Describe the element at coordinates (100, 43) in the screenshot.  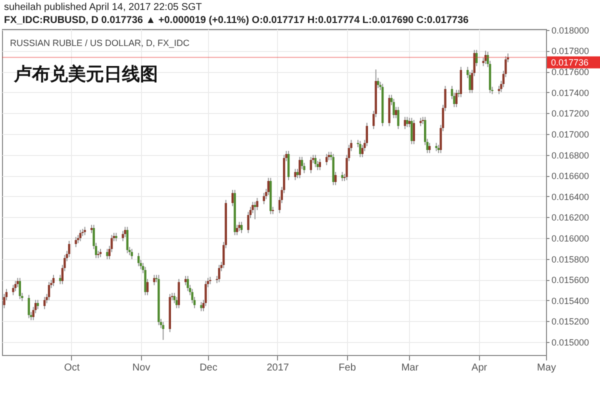
I see `text: RUSSIAN RUBLE / US DOLLAR, D, FX_IDC` at that location.